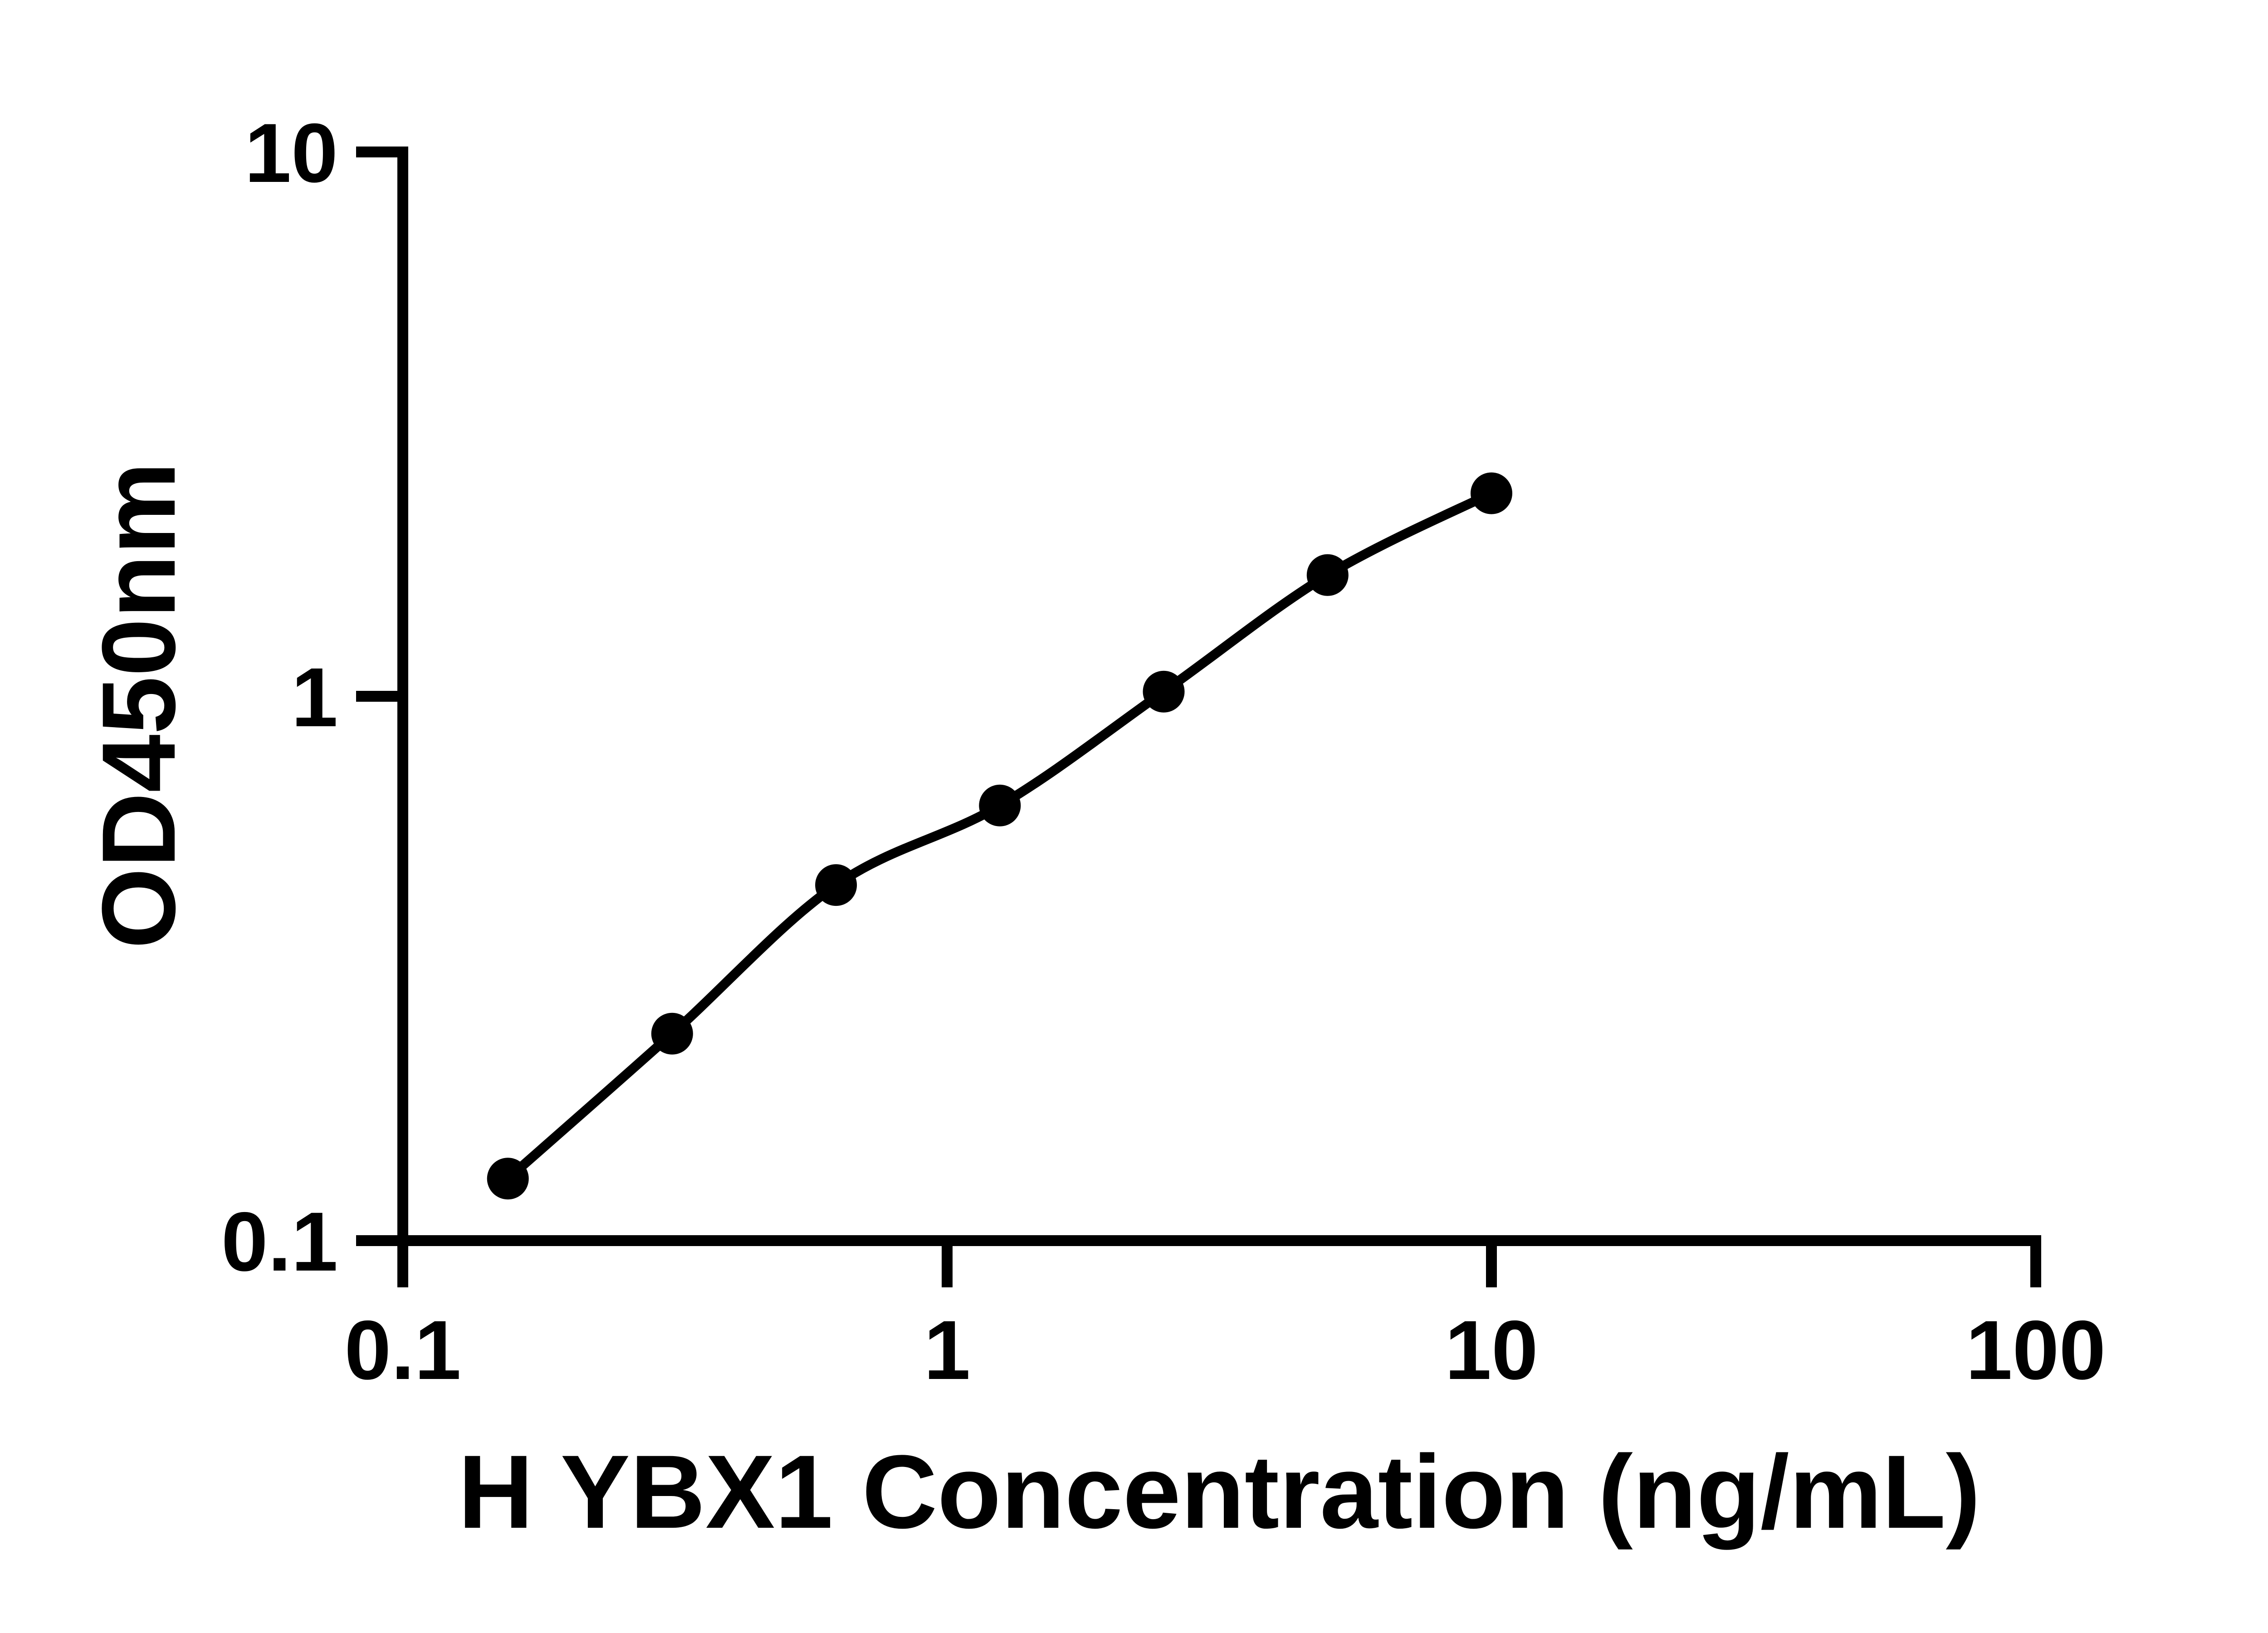 The height and width of the screenshot is (1633, 2268). What do you see at coordinates (948, 1350) in the screenshot?
I see `x-tick-label: 1` at bounding box center [948, 1350].